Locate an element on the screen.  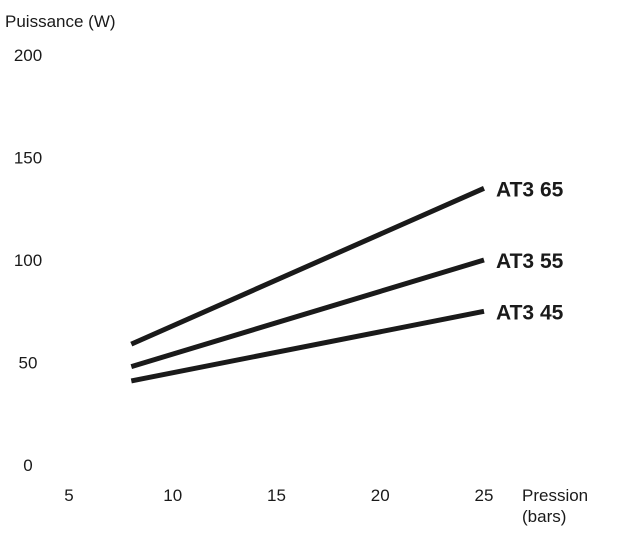
series-label-at3-65: AT3 65 is located at coordinates (530, 189).